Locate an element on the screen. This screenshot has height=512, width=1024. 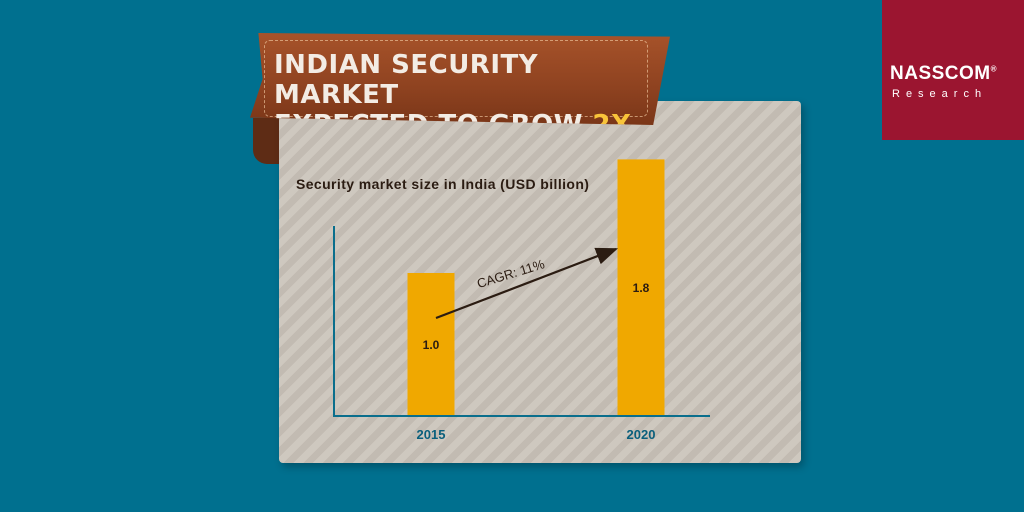
cagr-arrow is located at coordinates (527, 283).